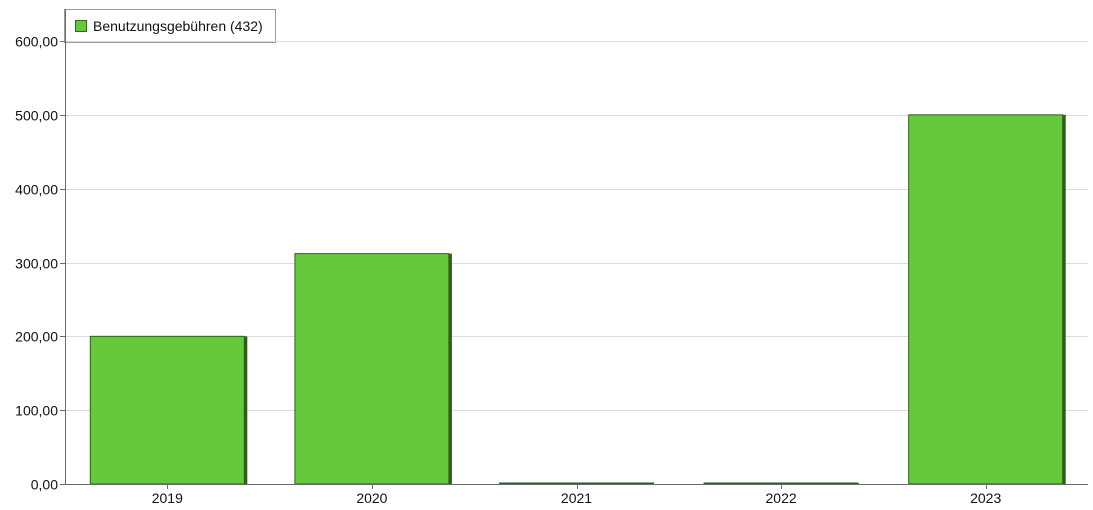 The width and height of the screenshot is (1093, 510). I want to click on legend-label: Benutzungsgebühren (432), so click(178, 26).